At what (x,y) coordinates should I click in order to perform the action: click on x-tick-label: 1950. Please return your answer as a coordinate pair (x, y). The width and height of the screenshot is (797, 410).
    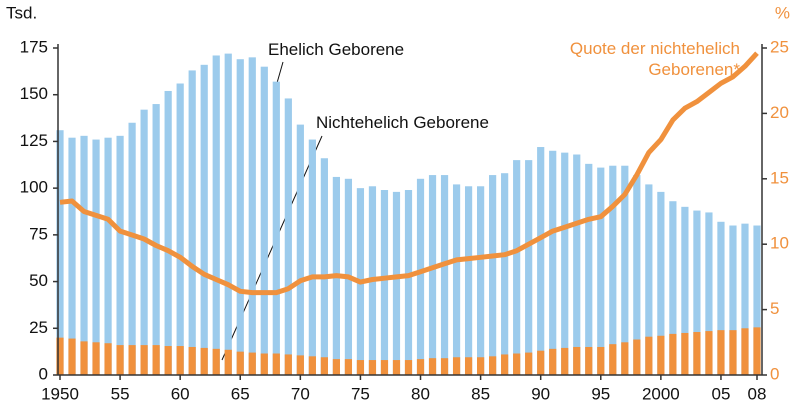
    Looking at the image, I should click on (60, 393).